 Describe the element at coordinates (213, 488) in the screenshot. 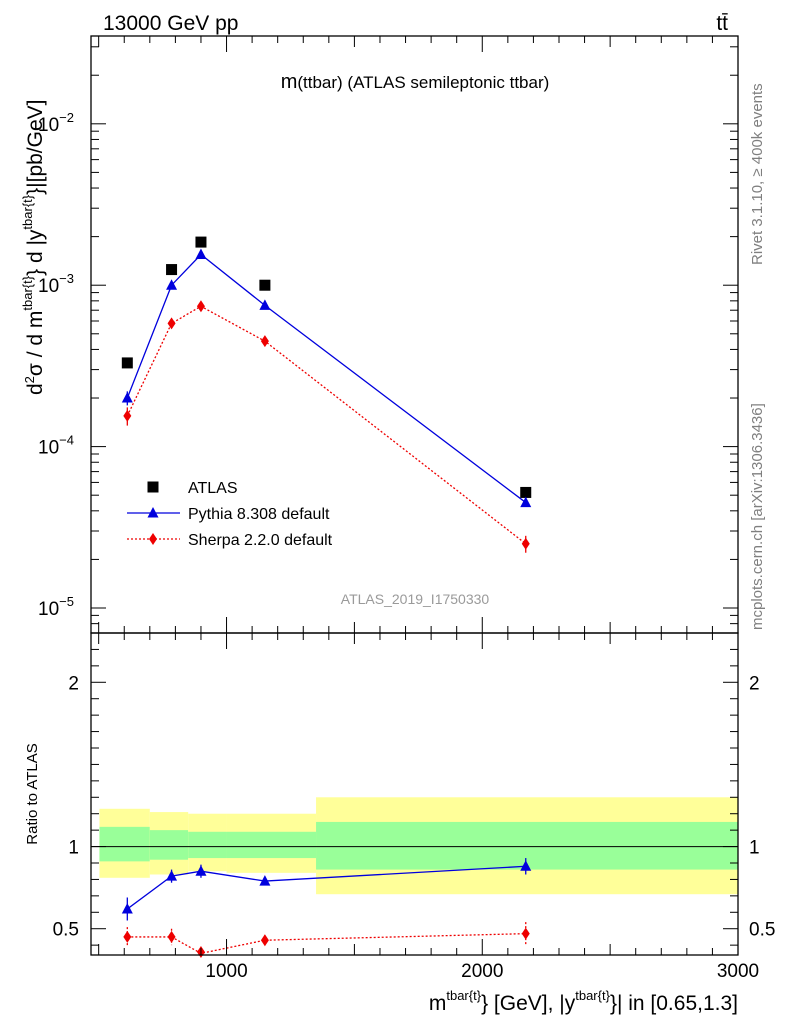

I see `legend-label: ATLAS` at that location.